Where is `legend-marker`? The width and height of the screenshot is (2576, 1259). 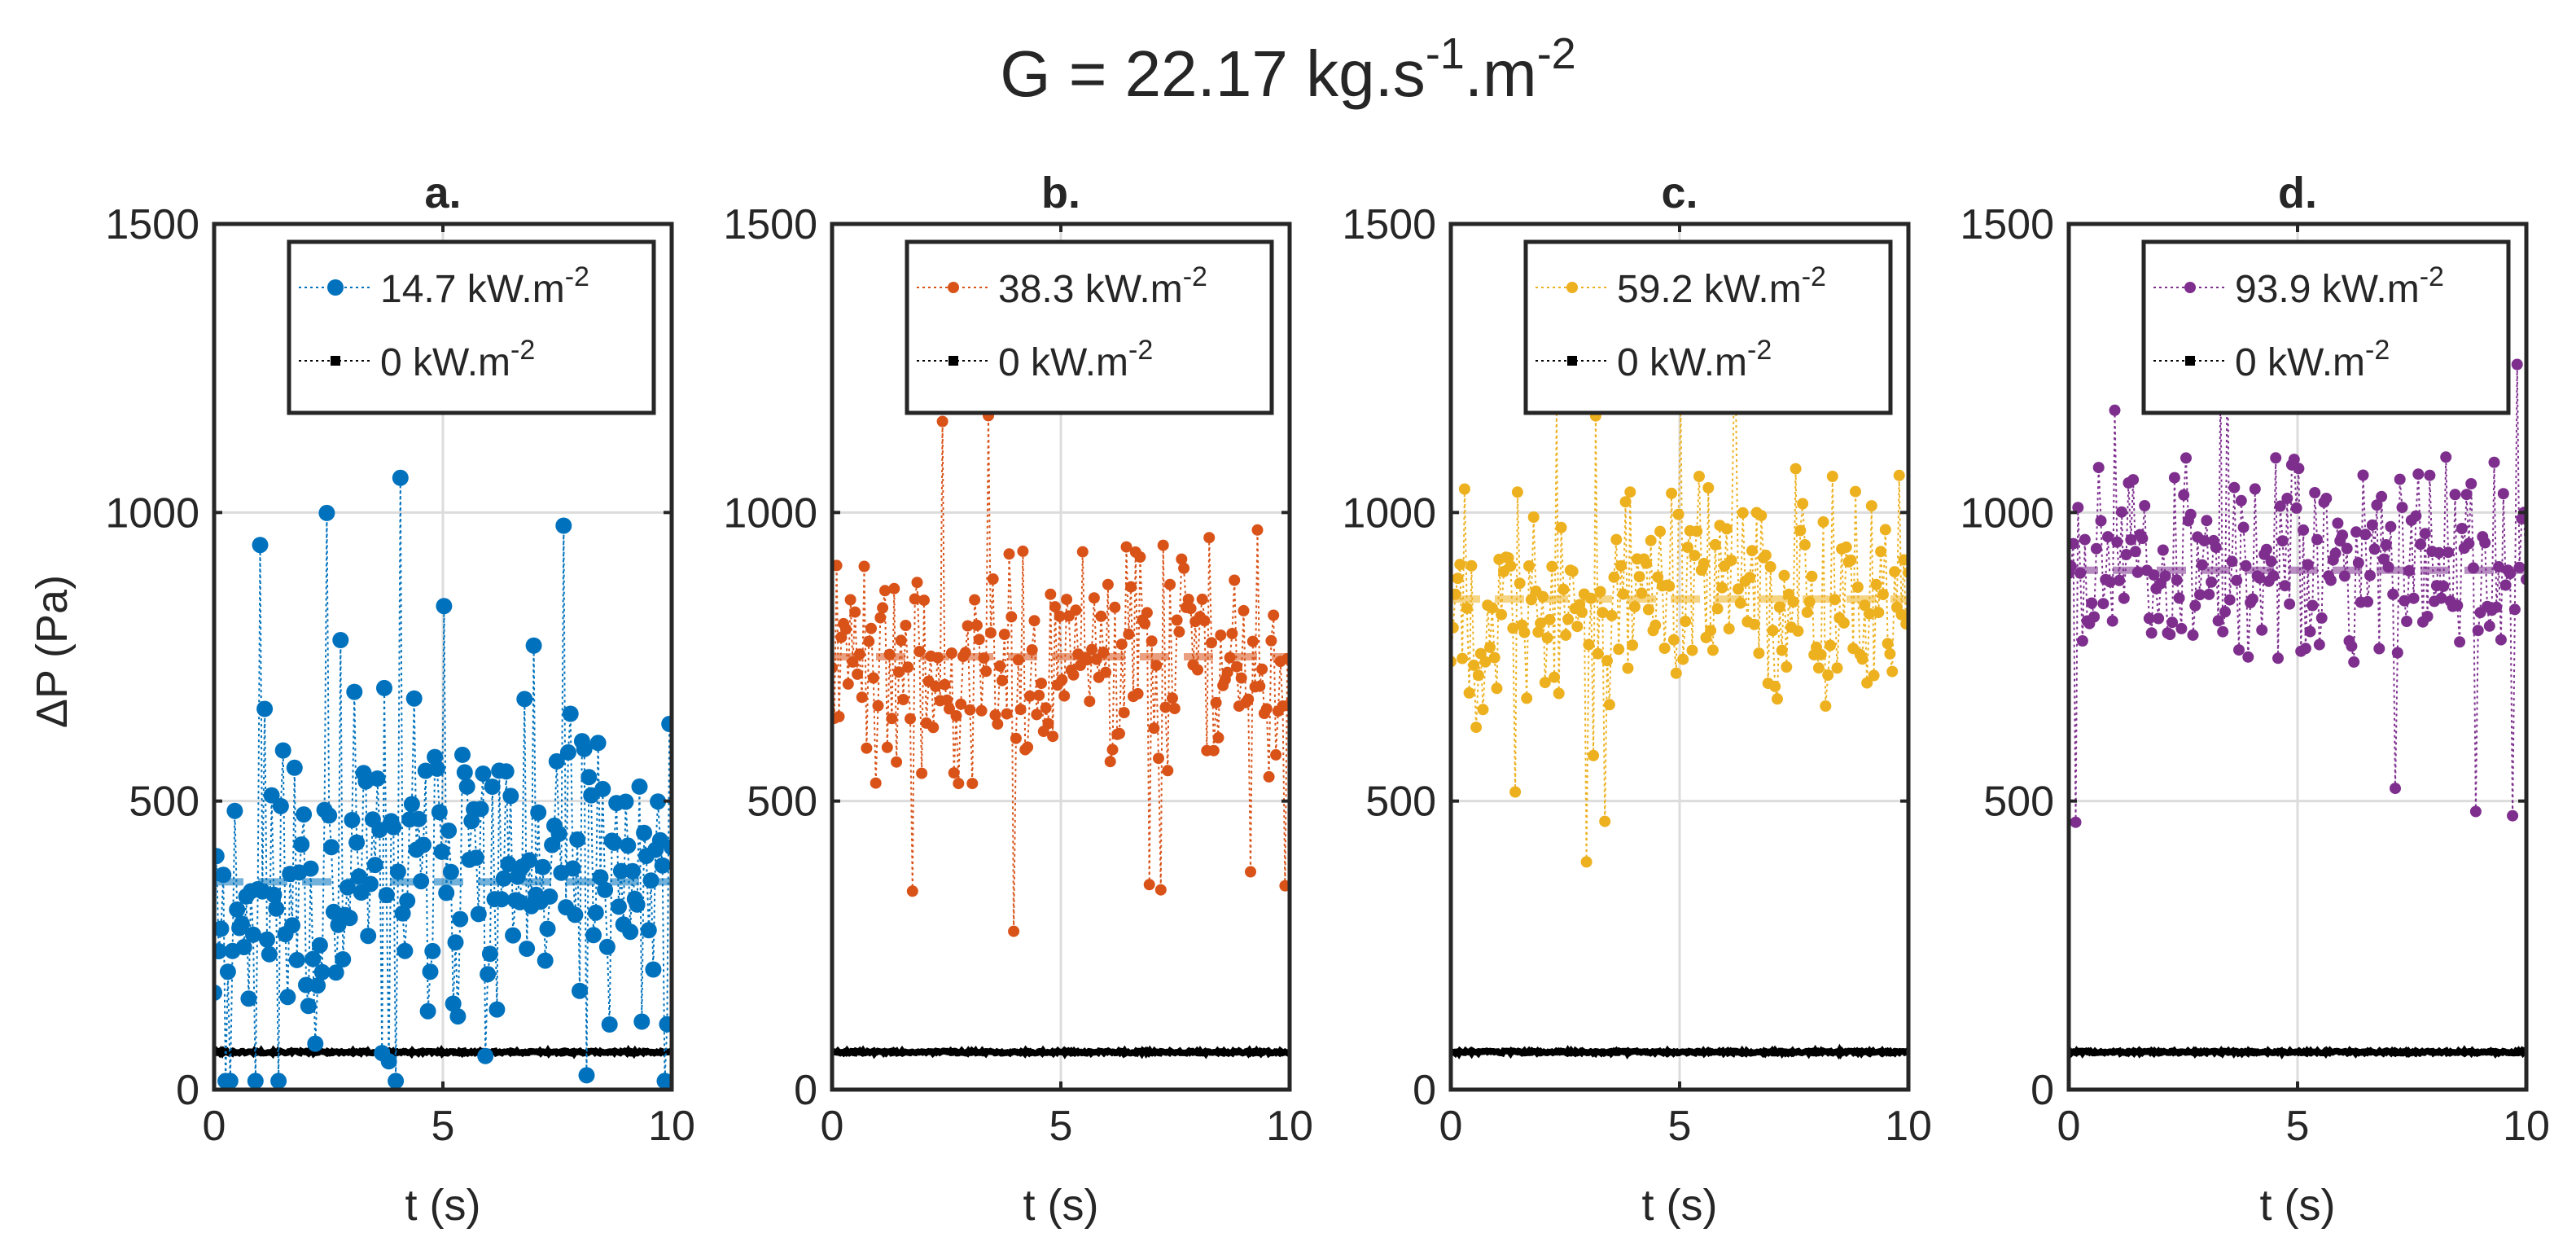 legend-marker is located at coordinates (953, 361).